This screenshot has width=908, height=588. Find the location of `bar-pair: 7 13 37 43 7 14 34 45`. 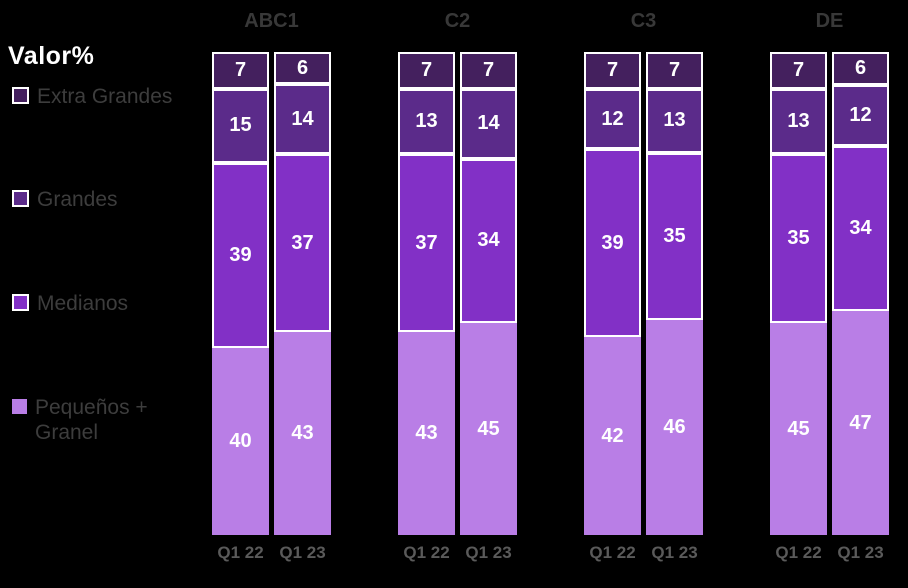

bar-pair: 7 13 37 43 7 14 34 45 is located at coordinates (457, 293).